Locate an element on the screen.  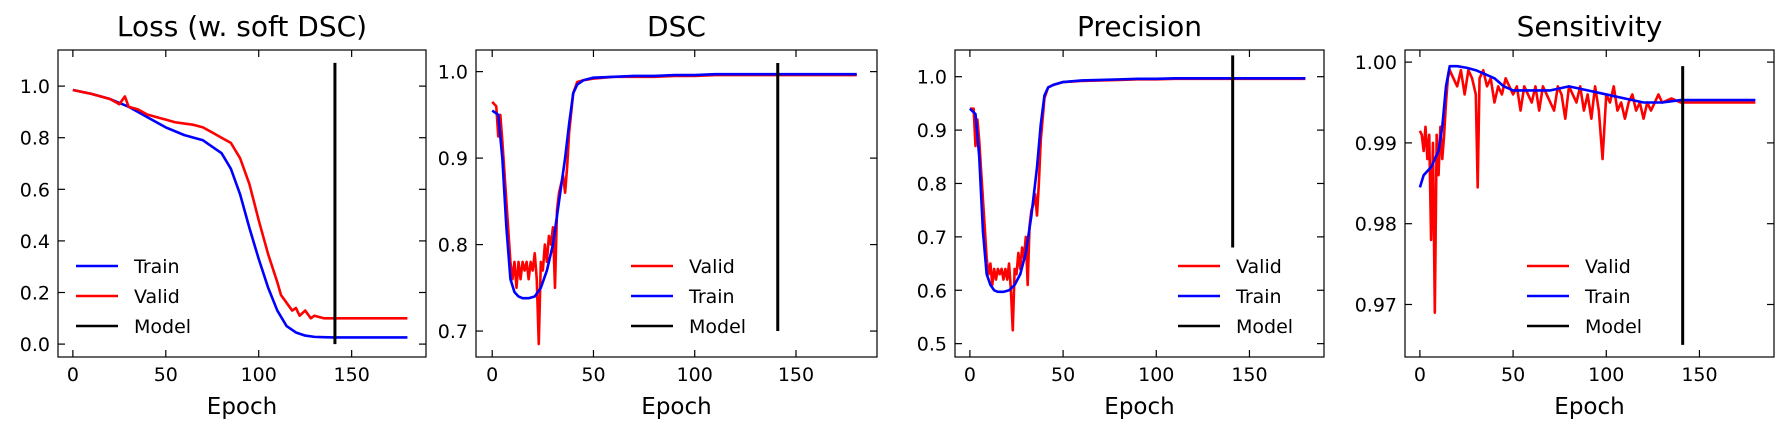
y-tick-label: 0.4 is located at coordinates (35, 242).